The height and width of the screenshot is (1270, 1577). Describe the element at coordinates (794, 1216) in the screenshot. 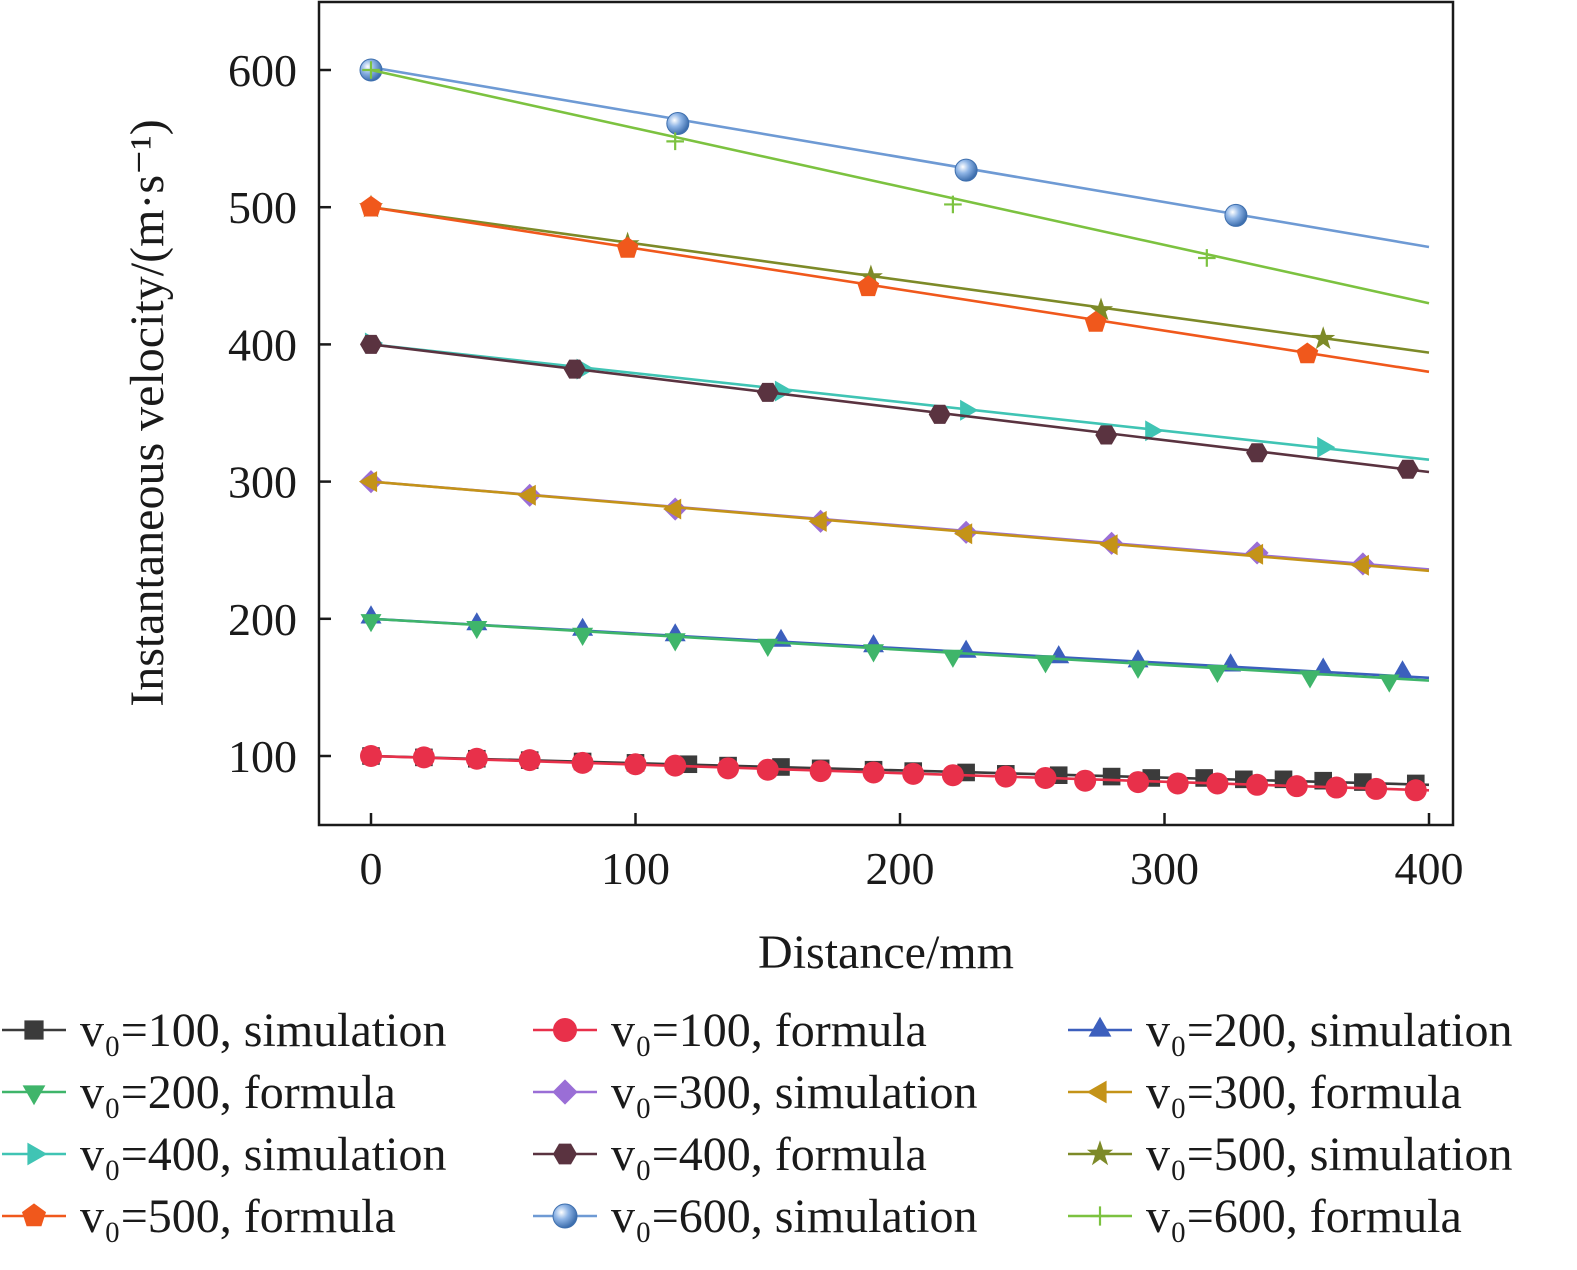

I see `legend-label: v₀=600, simulation` at that location.